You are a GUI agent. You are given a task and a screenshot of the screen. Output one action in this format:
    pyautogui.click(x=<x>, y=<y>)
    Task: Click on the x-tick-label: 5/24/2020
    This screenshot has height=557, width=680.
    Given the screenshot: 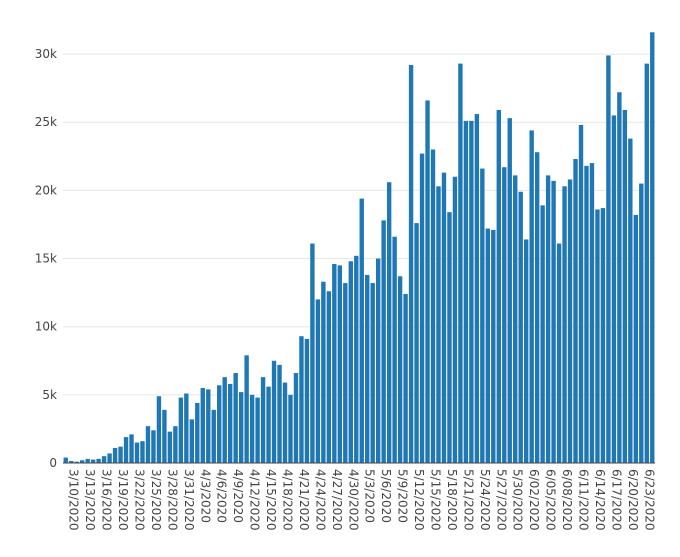 What is the action you would take?
    pyautogui.click(x=485, y=500)
    